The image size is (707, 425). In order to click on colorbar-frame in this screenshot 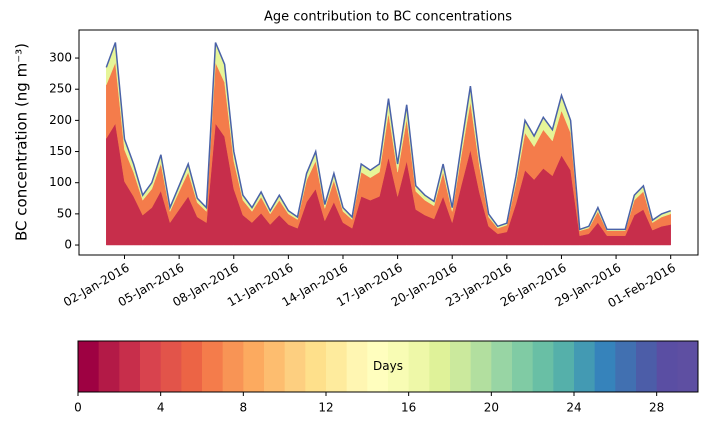, I will do `click(388, 366)`.